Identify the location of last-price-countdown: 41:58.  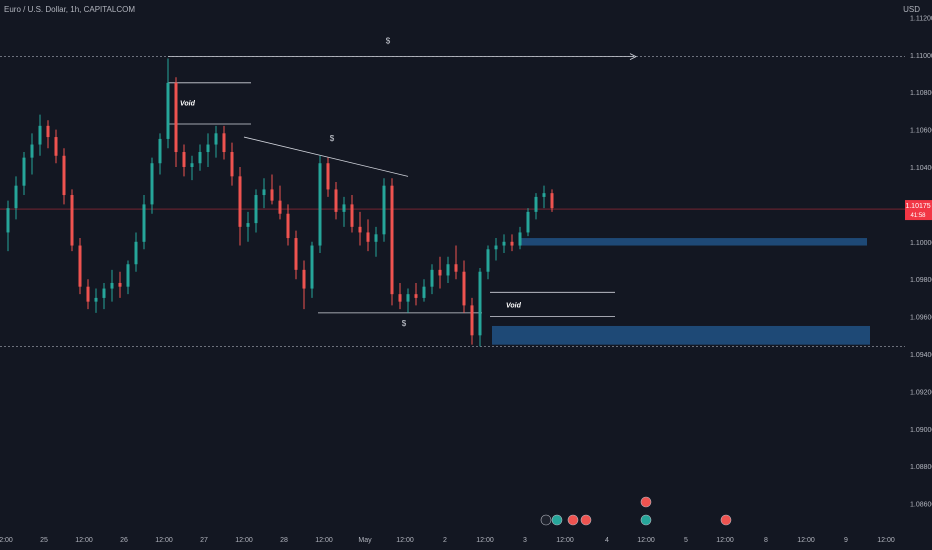
(918, 216).